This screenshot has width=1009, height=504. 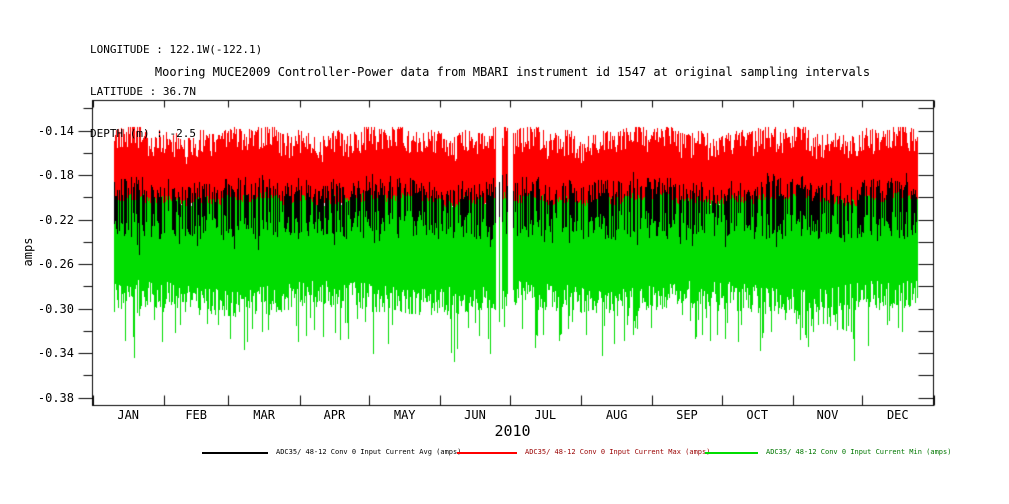 I want to click on x-tick-label: MAR, so click(x=264, y=415).